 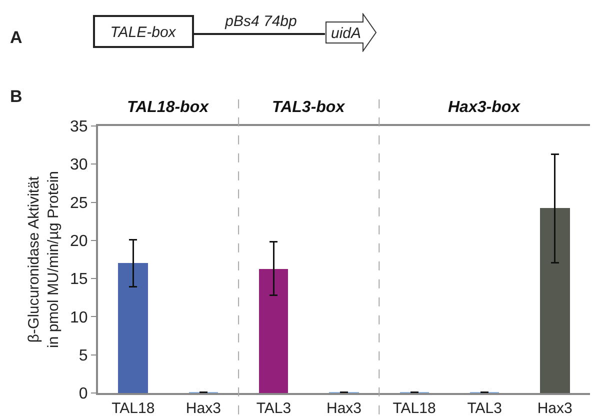 I want to click on text: Hax3-box, so click(x=485, y=107).